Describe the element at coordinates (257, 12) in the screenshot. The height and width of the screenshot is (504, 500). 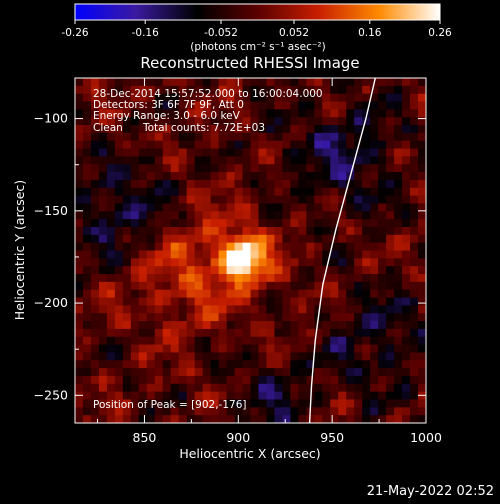
I see `colorbar-strip` at that location.